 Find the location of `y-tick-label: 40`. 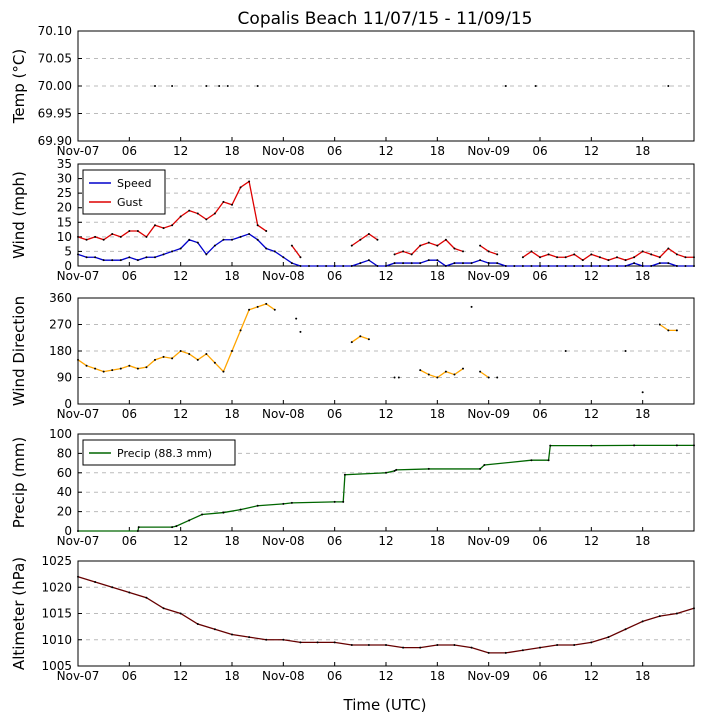

y-tick-label: 40 is located at coordinates (64, 492).